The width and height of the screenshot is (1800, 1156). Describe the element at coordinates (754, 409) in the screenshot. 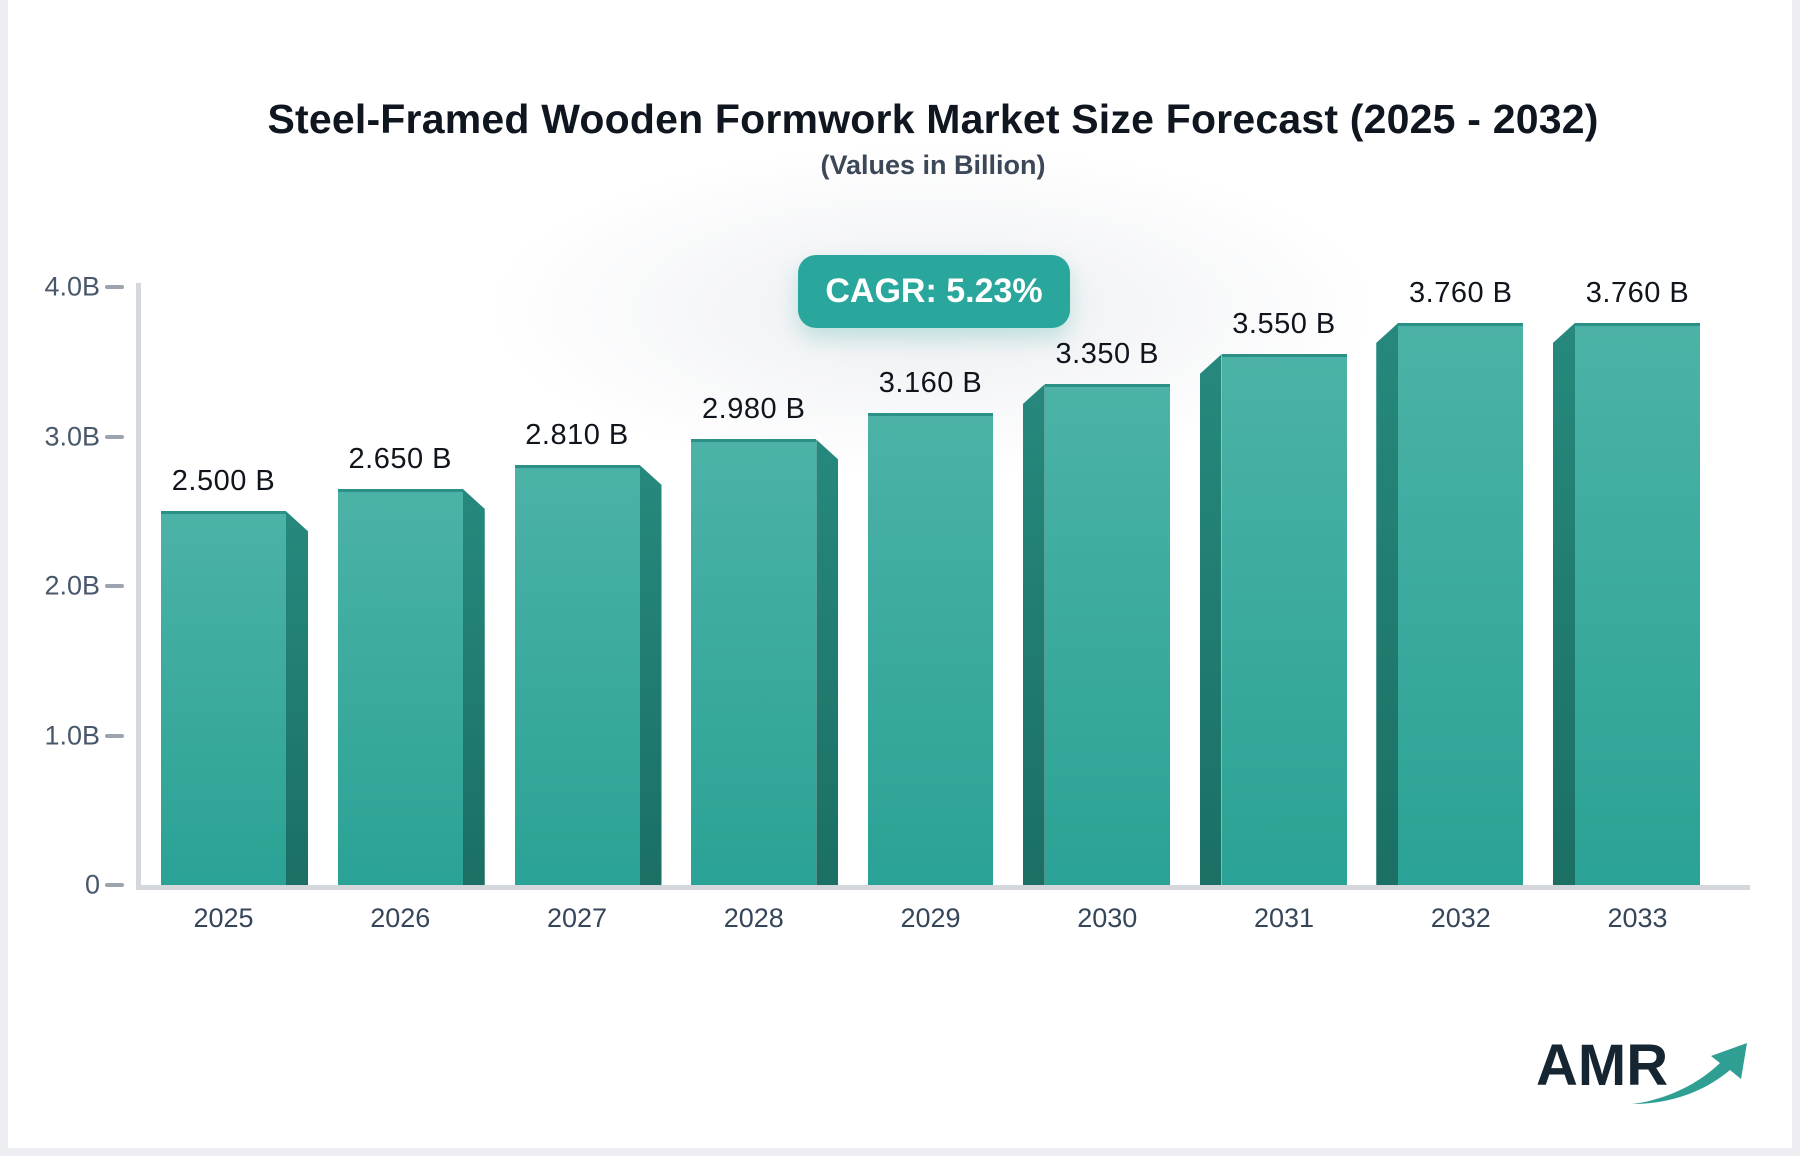

I see `bar-value-label: 2.980 B` at that location.